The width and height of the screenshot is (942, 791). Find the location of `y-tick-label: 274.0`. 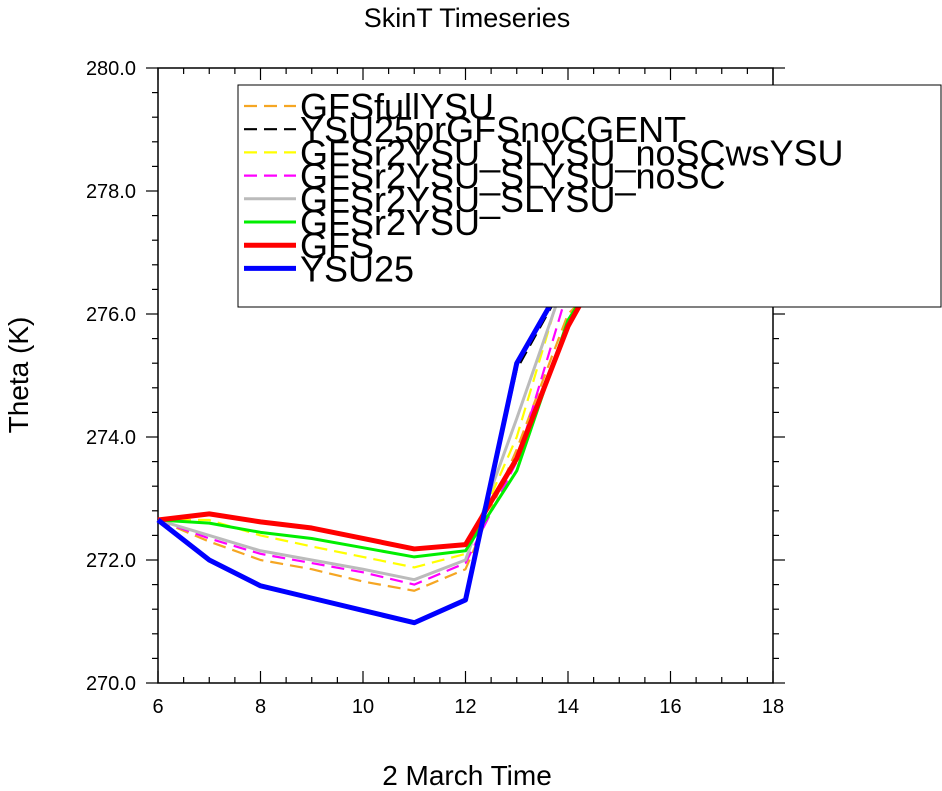

y-tick-label: 274.0 is located at coordinates (111, 438).